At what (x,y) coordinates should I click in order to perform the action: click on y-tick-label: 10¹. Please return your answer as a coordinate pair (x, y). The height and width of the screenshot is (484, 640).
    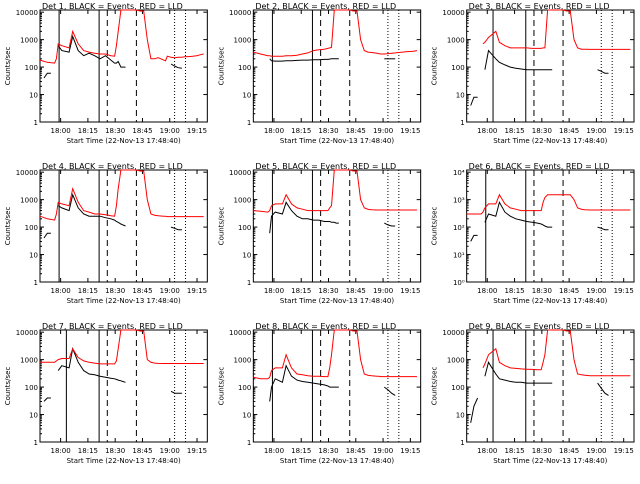
    Looking at the image, I should click on (459, 256).